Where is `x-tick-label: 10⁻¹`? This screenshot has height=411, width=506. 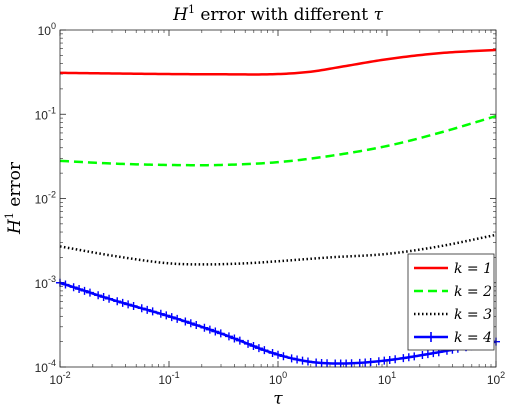 x-tick-label: 10⁻¹ is located at coordinates (168, 378).